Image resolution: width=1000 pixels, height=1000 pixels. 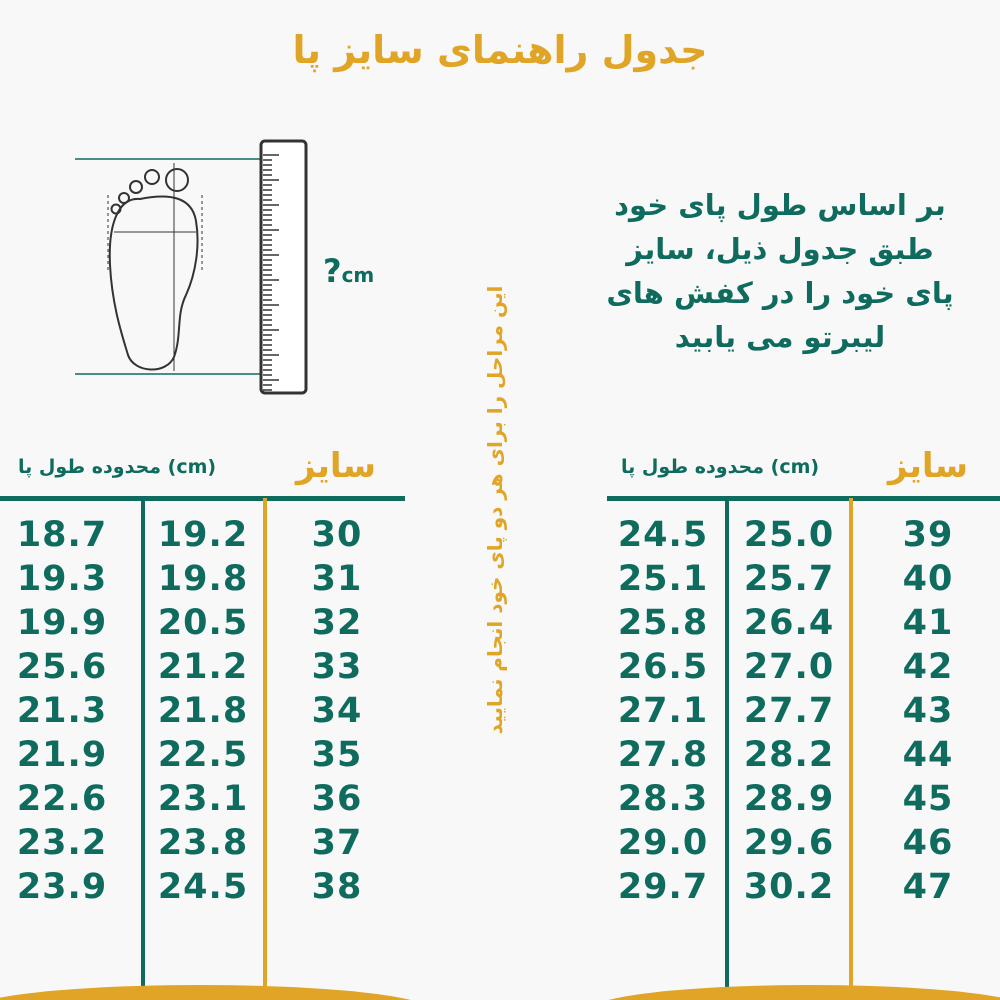 I want to click on size-cell: 31, so click(x=337, y=579).